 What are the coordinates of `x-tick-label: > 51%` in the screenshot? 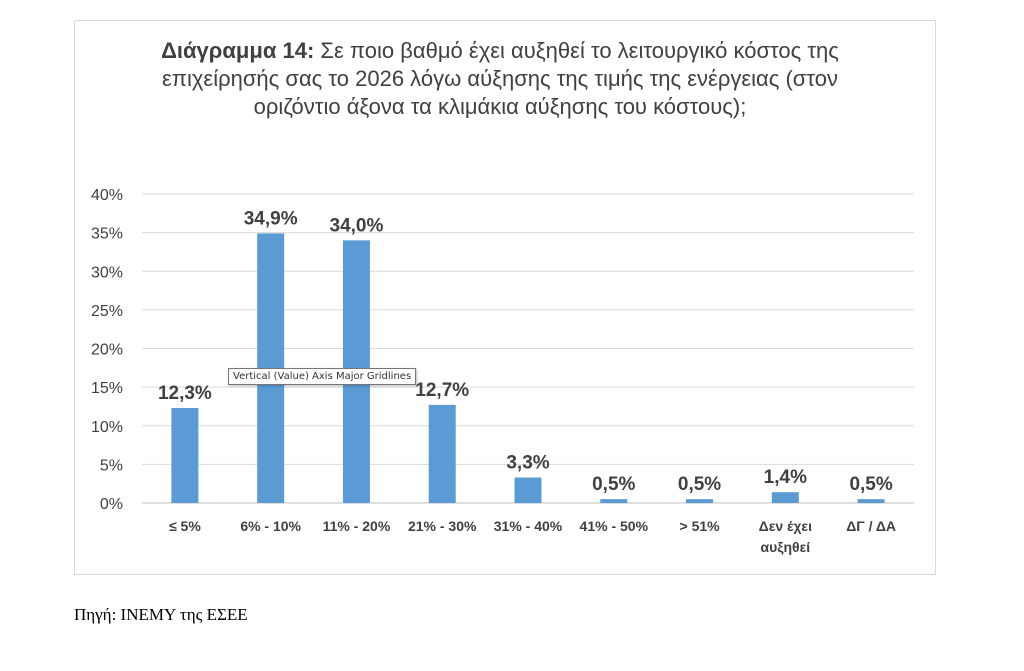 It's located at (700, 526).